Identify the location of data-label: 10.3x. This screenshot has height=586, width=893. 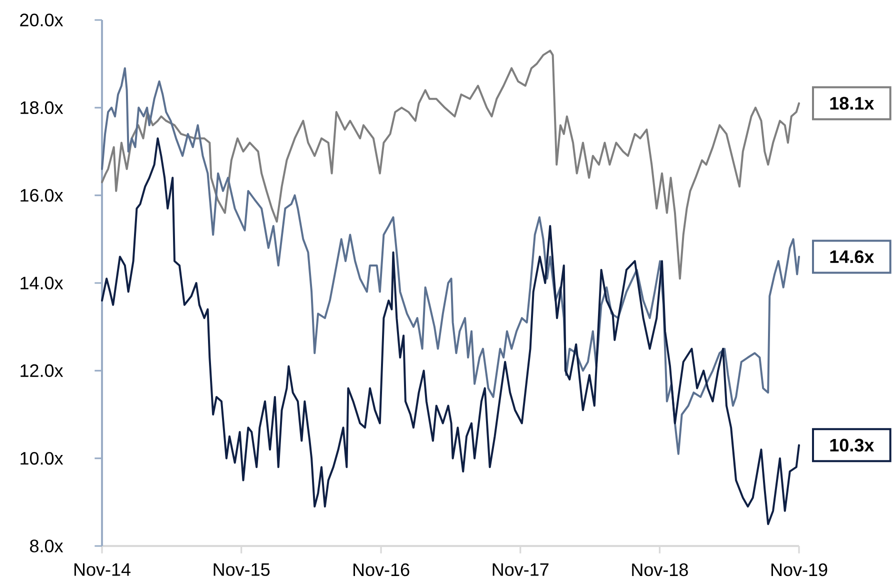
(852, 445).